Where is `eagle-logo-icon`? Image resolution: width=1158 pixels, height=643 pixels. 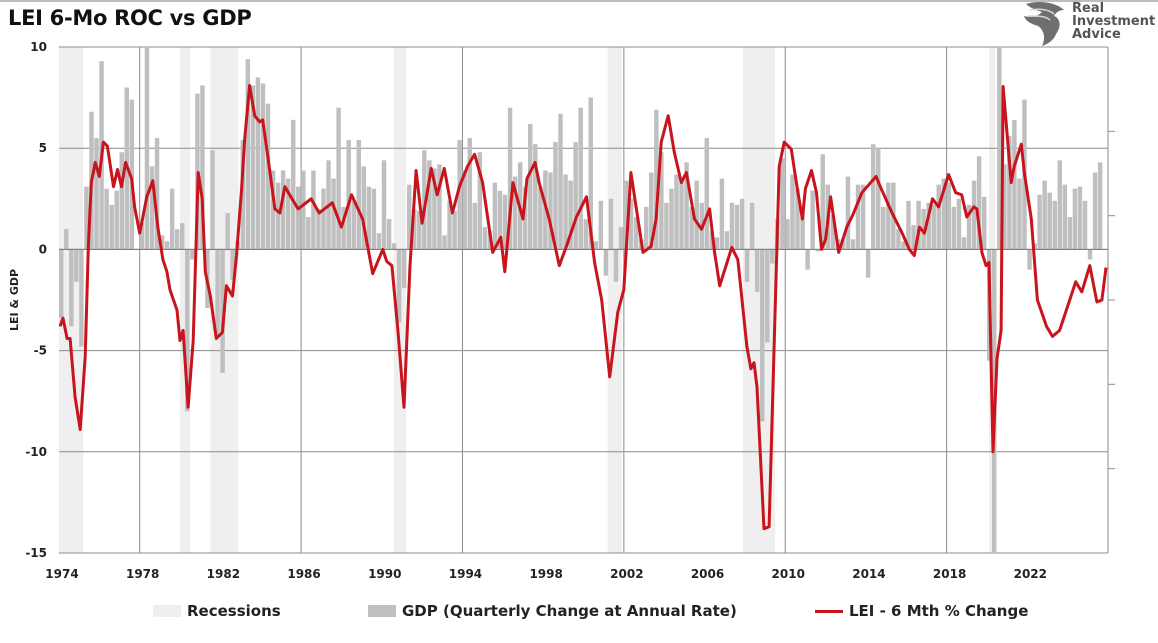 eagle-logo-icon is located at coordinates (1044, 24).